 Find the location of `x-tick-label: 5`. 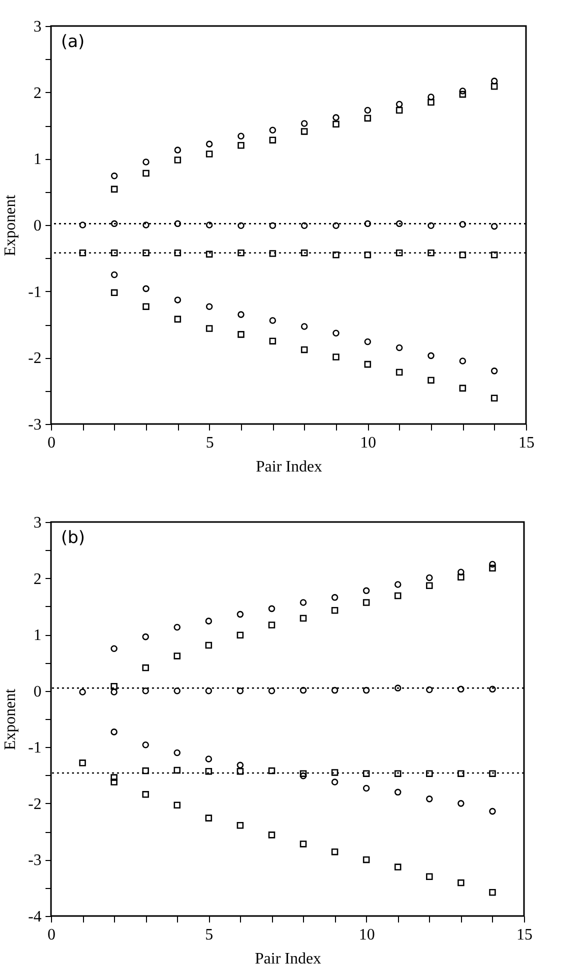

x-tick-label: 5 is located at coordinates (209, 935).